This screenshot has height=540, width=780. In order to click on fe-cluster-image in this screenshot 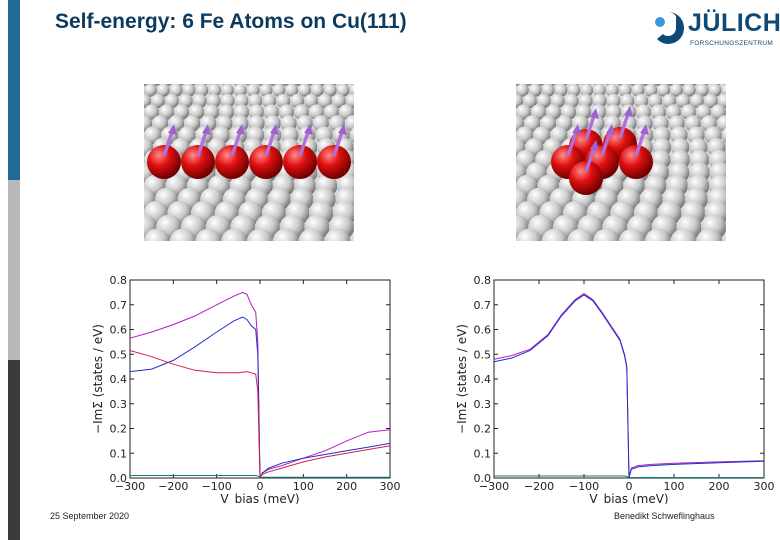, I will do `click(621, 162)`.